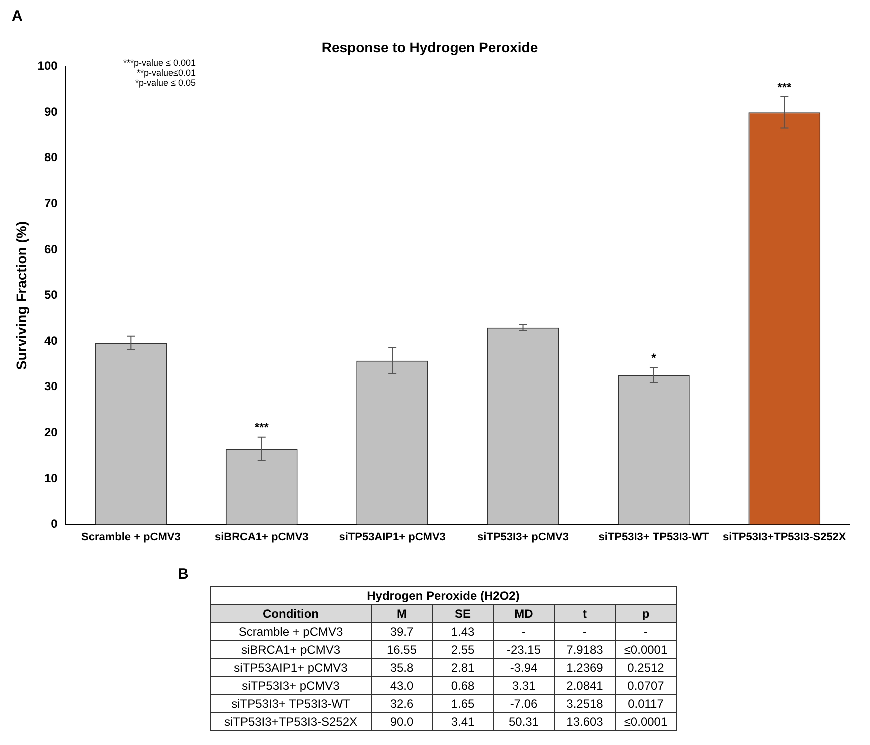 This screenshot has width=870, height=745. I want to click on y-tick-label: 20, so click(51, 433).